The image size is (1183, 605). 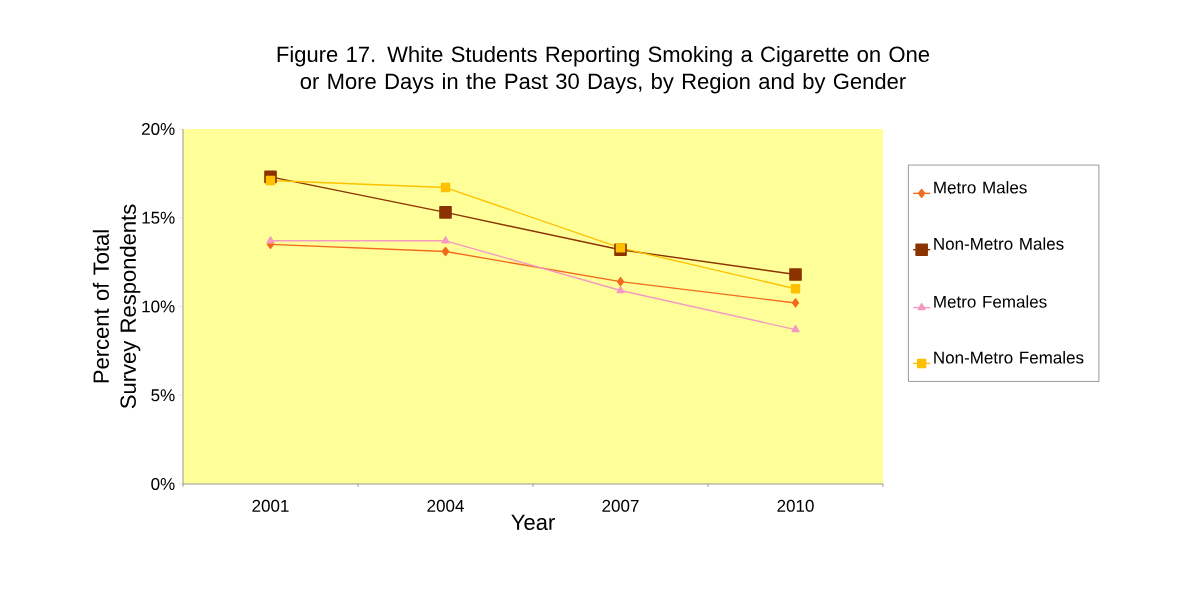 I want to click on x-tick-label: 2004, so click(x=445, y=505).